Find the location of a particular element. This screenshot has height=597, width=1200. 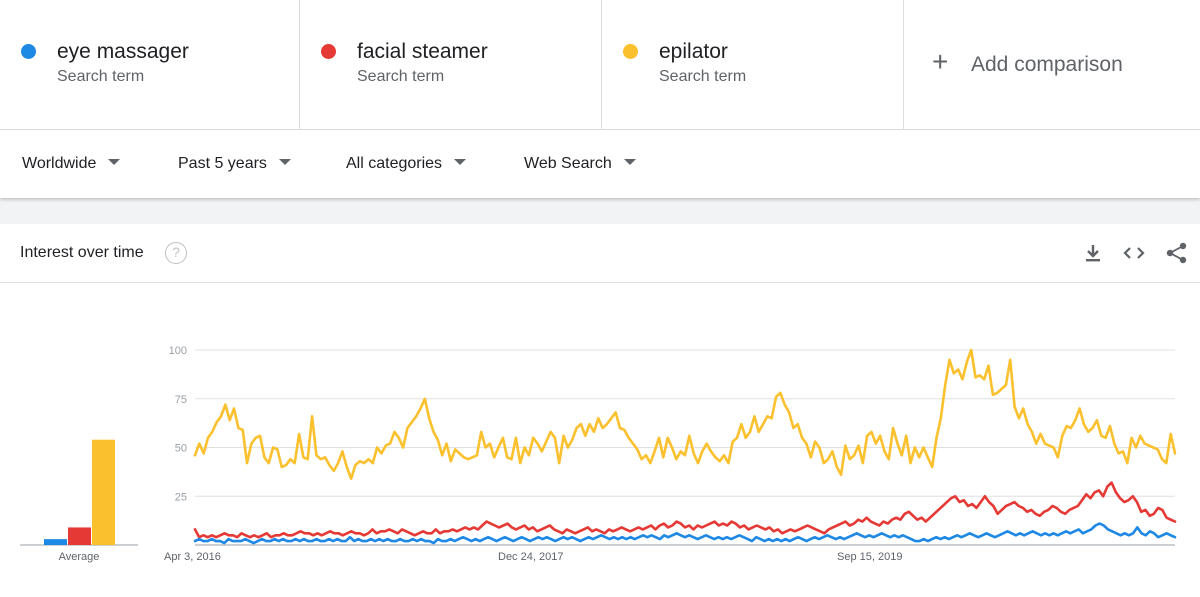

x-axis-tick-labels: Apr 3, 2016 Dec 24, 2017 Sep 15, 2019 is located at coordinates (533, 557).